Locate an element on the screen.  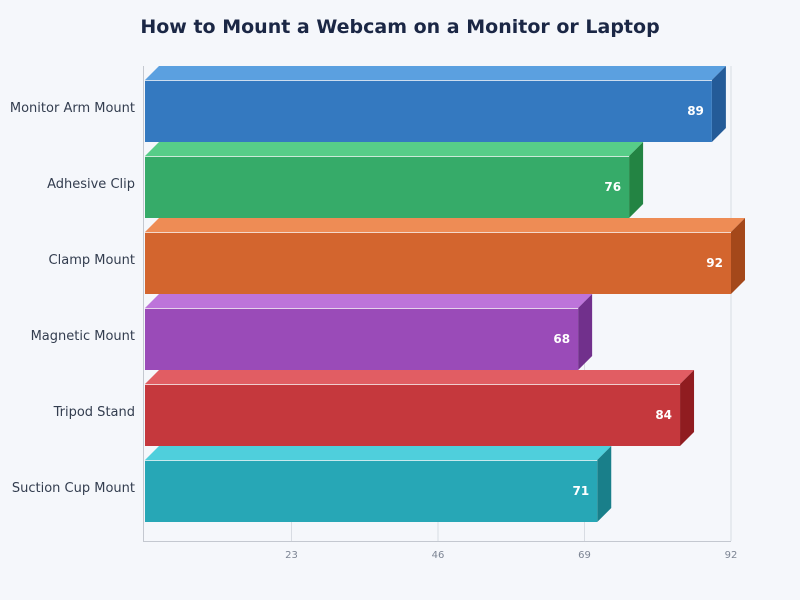
y-axis-label: Monitor Arm Mount is located at coordinates (72, 108).